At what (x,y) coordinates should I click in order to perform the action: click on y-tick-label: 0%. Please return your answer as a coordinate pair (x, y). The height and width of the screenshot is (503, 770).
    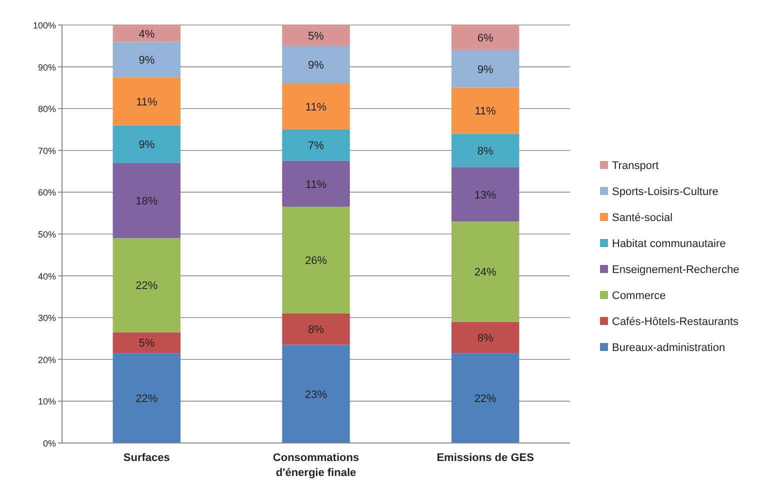
    Looking at the image, I should click on (49, 443).